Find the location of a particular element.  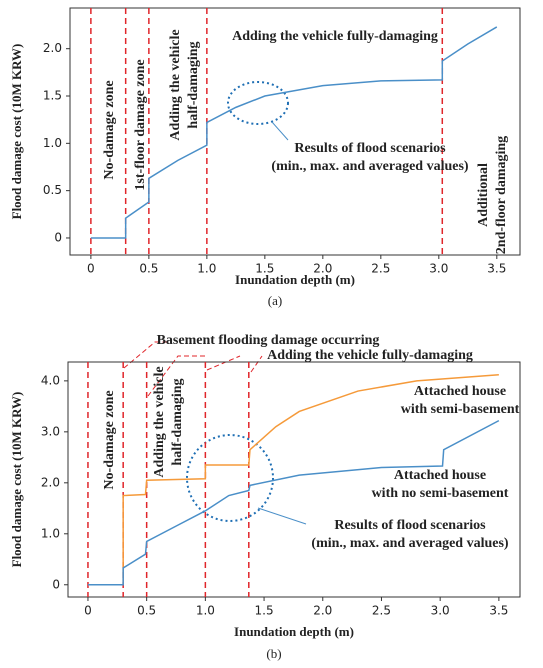

annotation: Basement flooding damage occurring is located at coordinates (268, 340).